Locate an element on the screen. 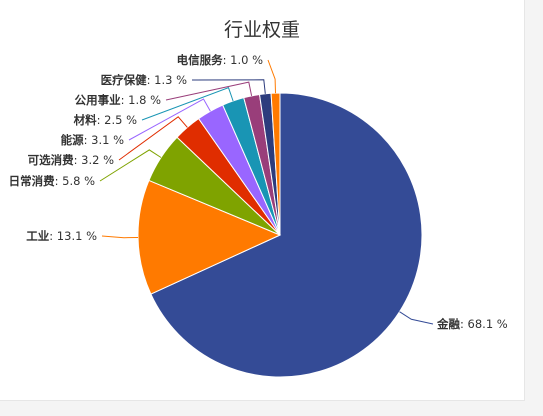 The height and width of the screenshot is (416, 543). pie-slice is located at coordinates (209, 237).